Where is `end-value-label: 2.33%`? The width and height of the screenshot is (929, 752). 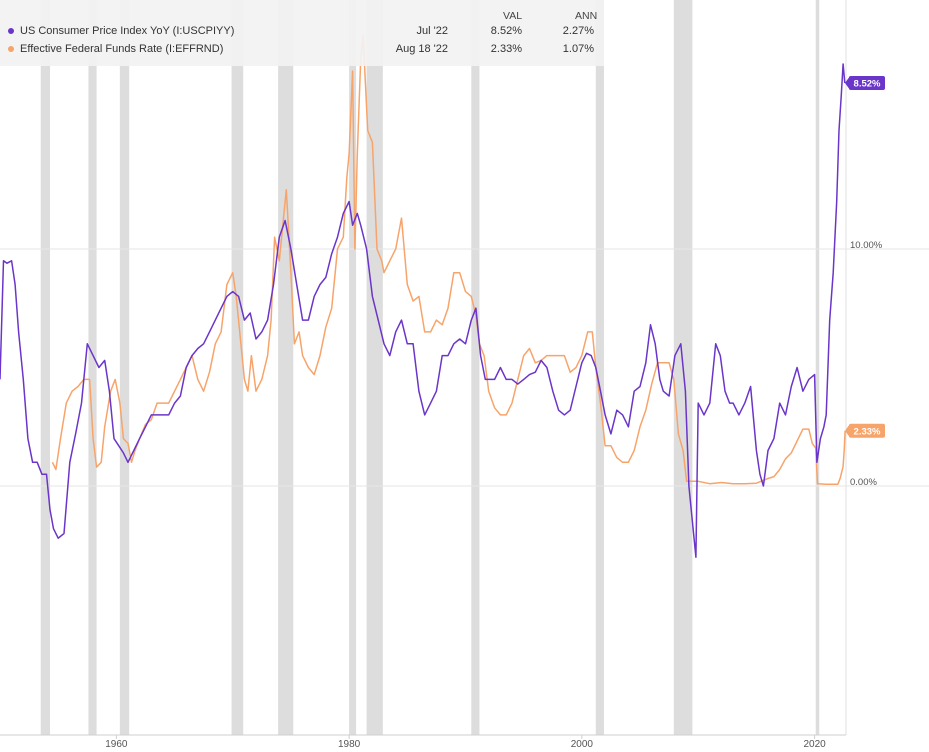
end-value-label: 2.33% is located at coordinates (867, 431).